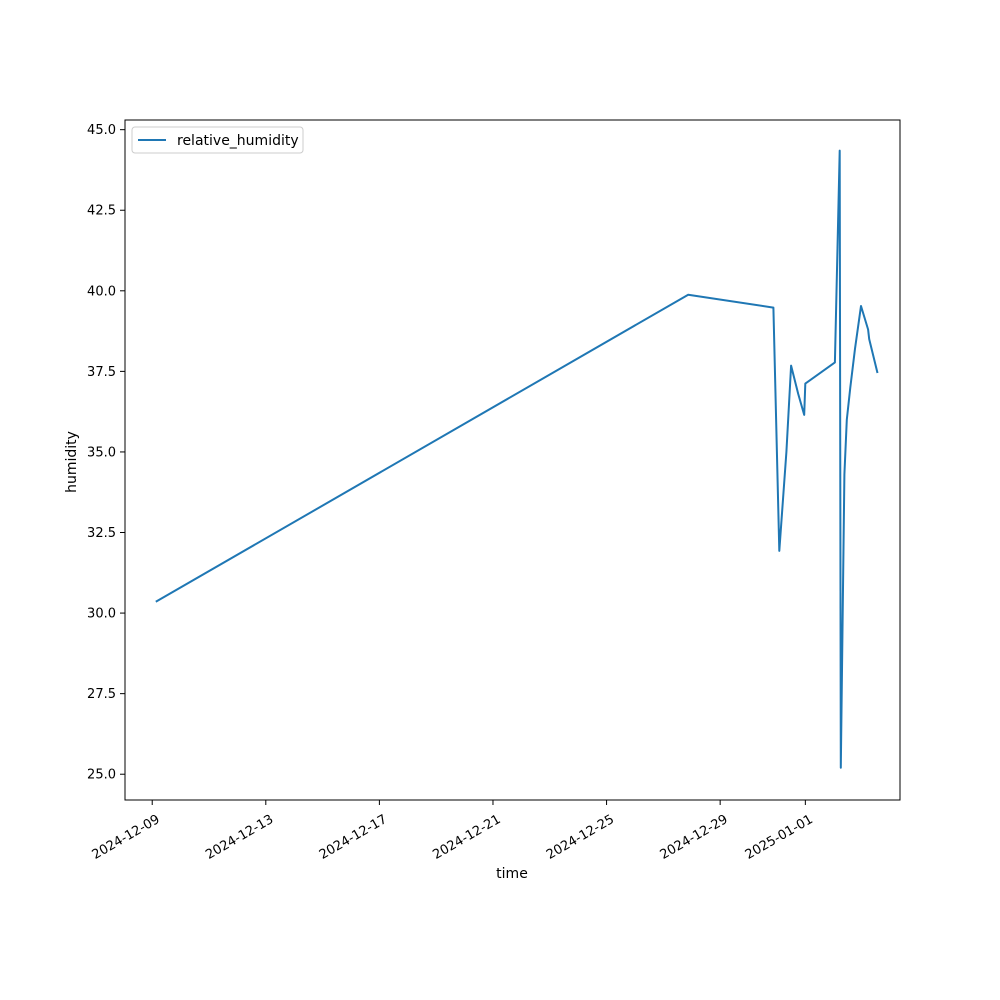 Image resolution: width=1000 pixels, height=1000 pixels. I want to click on y-axis-label: humidity, so click(72, 462).